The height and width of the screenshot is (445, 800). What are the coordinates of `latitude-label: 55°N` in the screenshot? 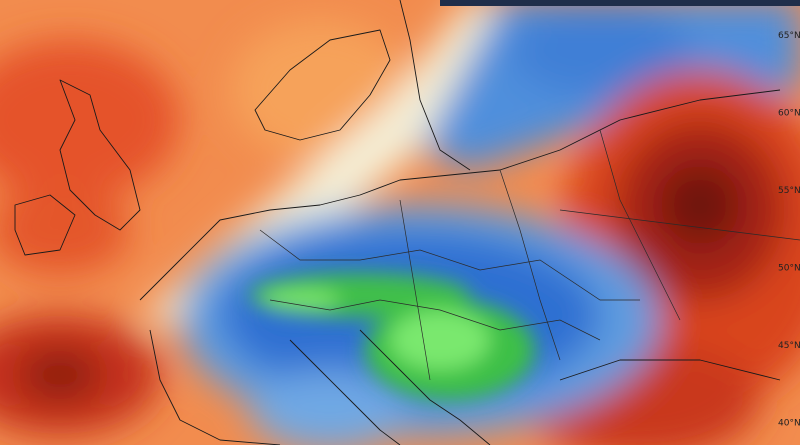 It's located at (789, 191).